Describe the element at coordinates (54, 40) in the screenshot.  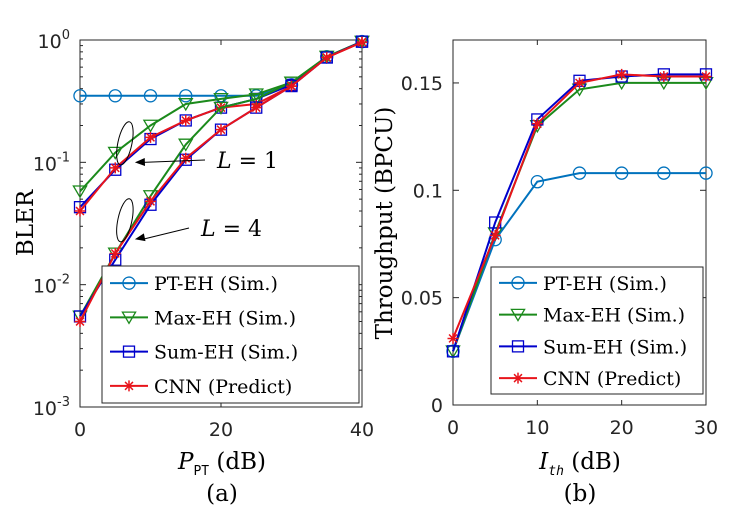
I see `y-tick-label: 10⁰` at that location.